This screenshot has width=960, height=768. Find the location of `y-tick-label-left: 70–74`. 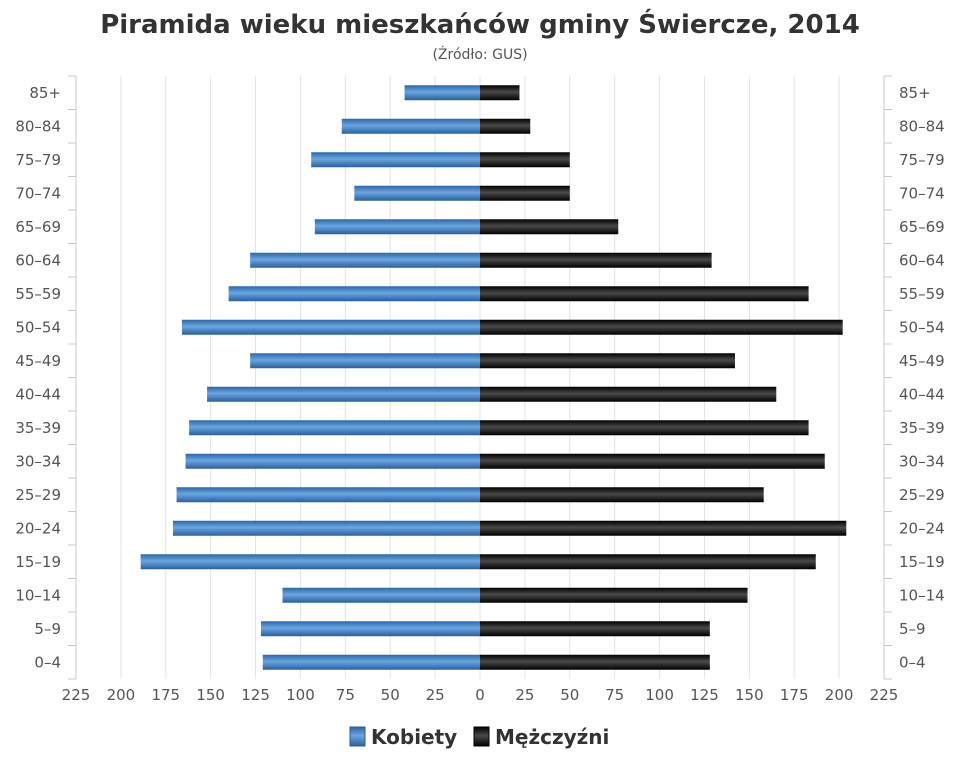

y-tick-label-left: 70–74 is located at coordinates (38, 193).